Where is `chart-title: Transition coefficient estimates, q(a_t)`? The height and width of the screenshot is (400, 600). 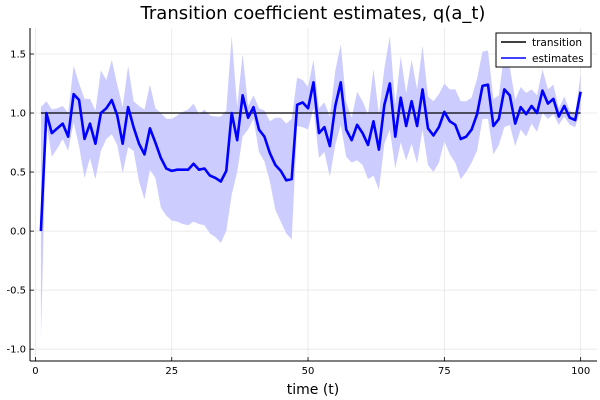 chart-title: Transition coefficient estimates, q(a_t) is located at coordinates (313, 13).